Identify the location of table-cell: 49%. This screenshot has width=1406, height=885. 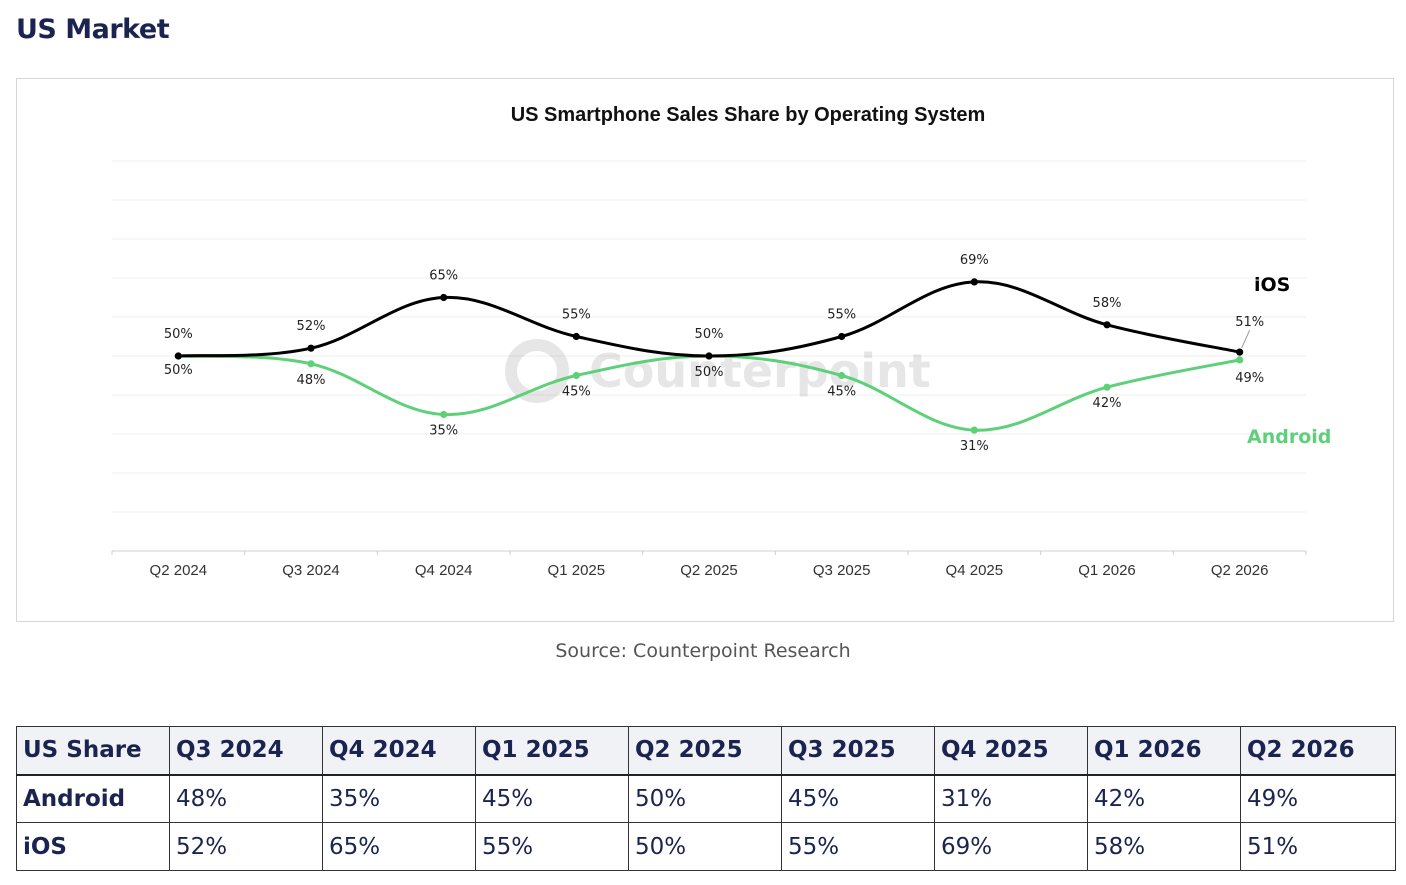
(1318, 798).